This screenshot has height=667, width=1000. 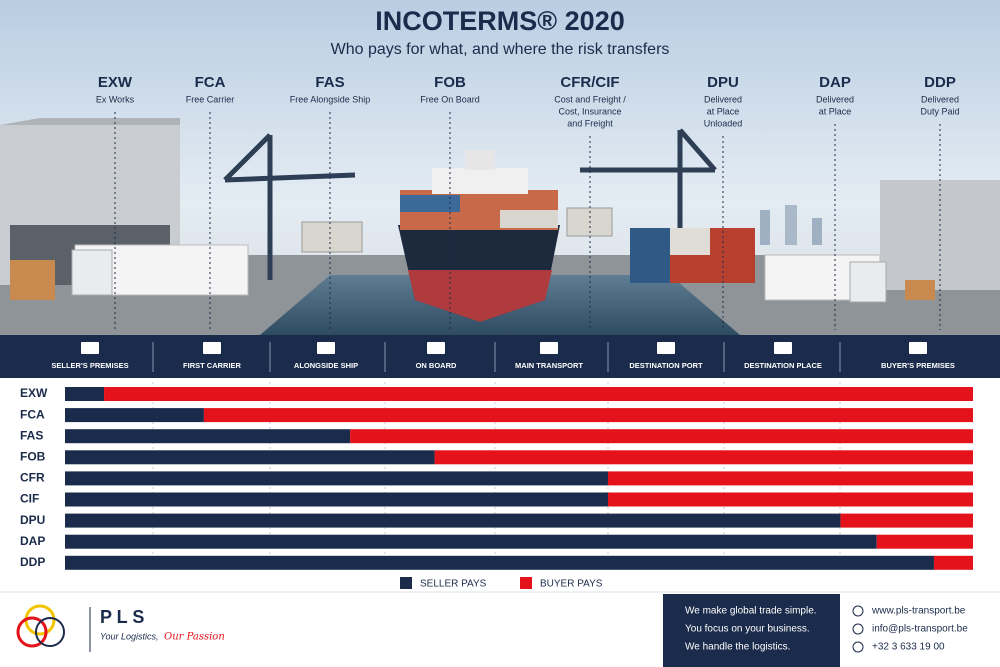 I want to click on category-label: CFR, so click(x=32, y=478).